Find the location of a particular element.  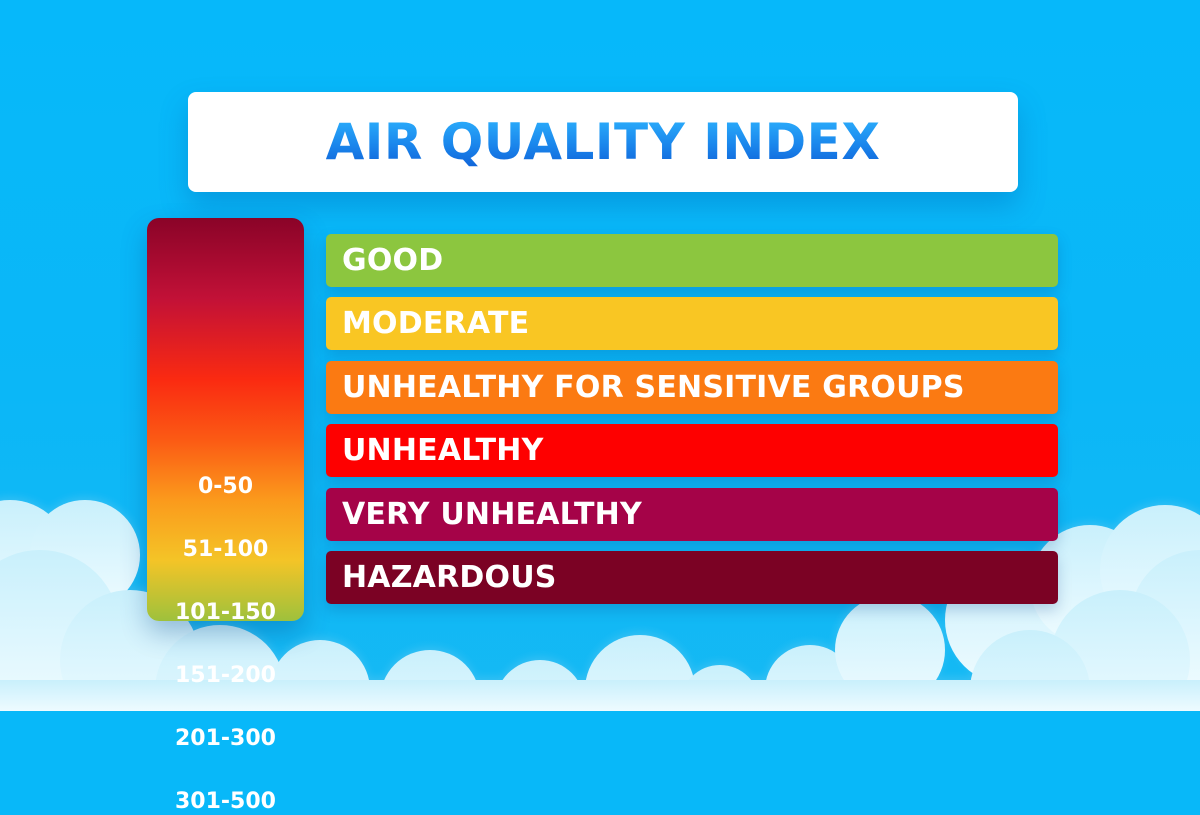

aqi-level-moderate: MODERATE is located at coordinates (692, 323).